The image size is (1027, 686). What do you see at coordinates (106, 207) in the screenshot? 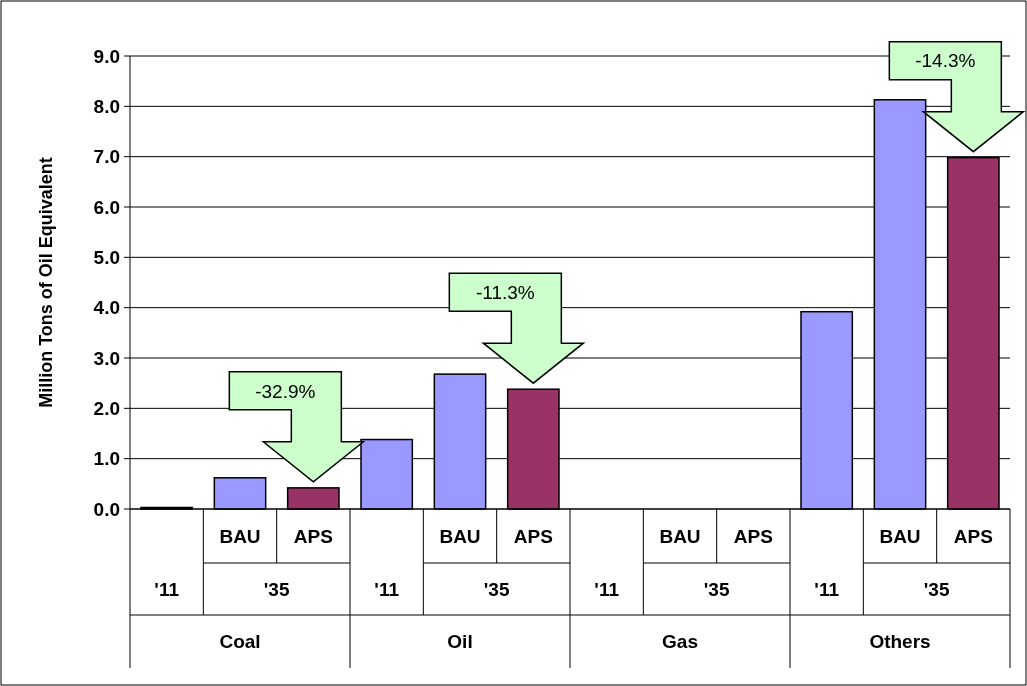
I see `y-tick-label: 6.0` at bounding box center [106, 207].